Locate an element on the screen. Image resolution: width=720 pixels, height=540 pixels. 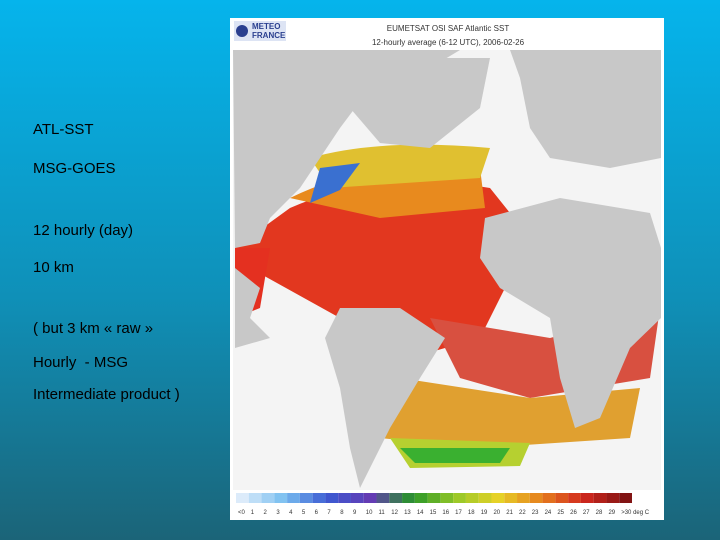
colorbar-label: 9 is located at coordinates (355, 513).